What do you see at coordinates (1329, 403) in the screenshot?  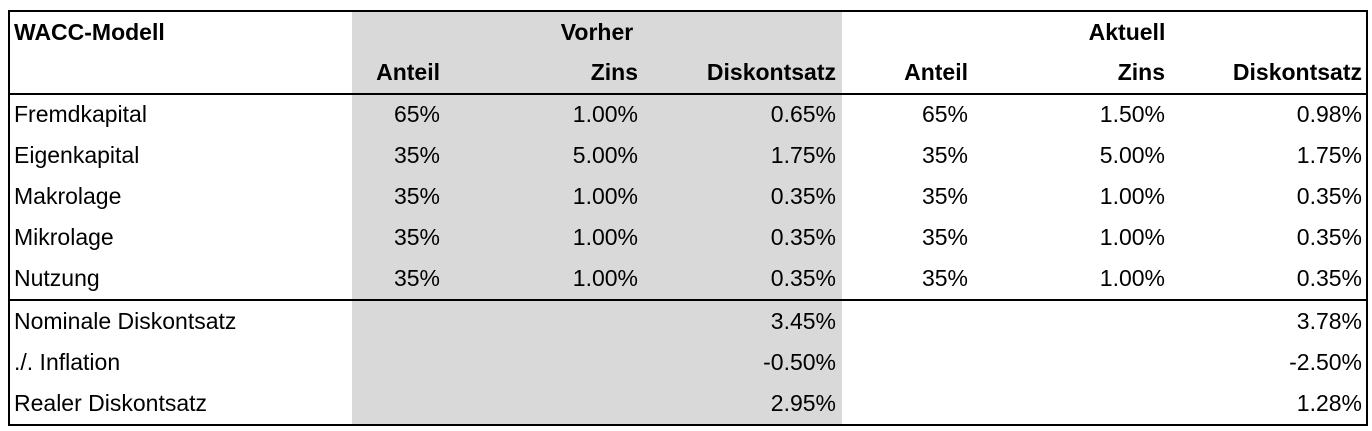 I see `summary-value: 1.28%` at bounding box center [1329, 403].